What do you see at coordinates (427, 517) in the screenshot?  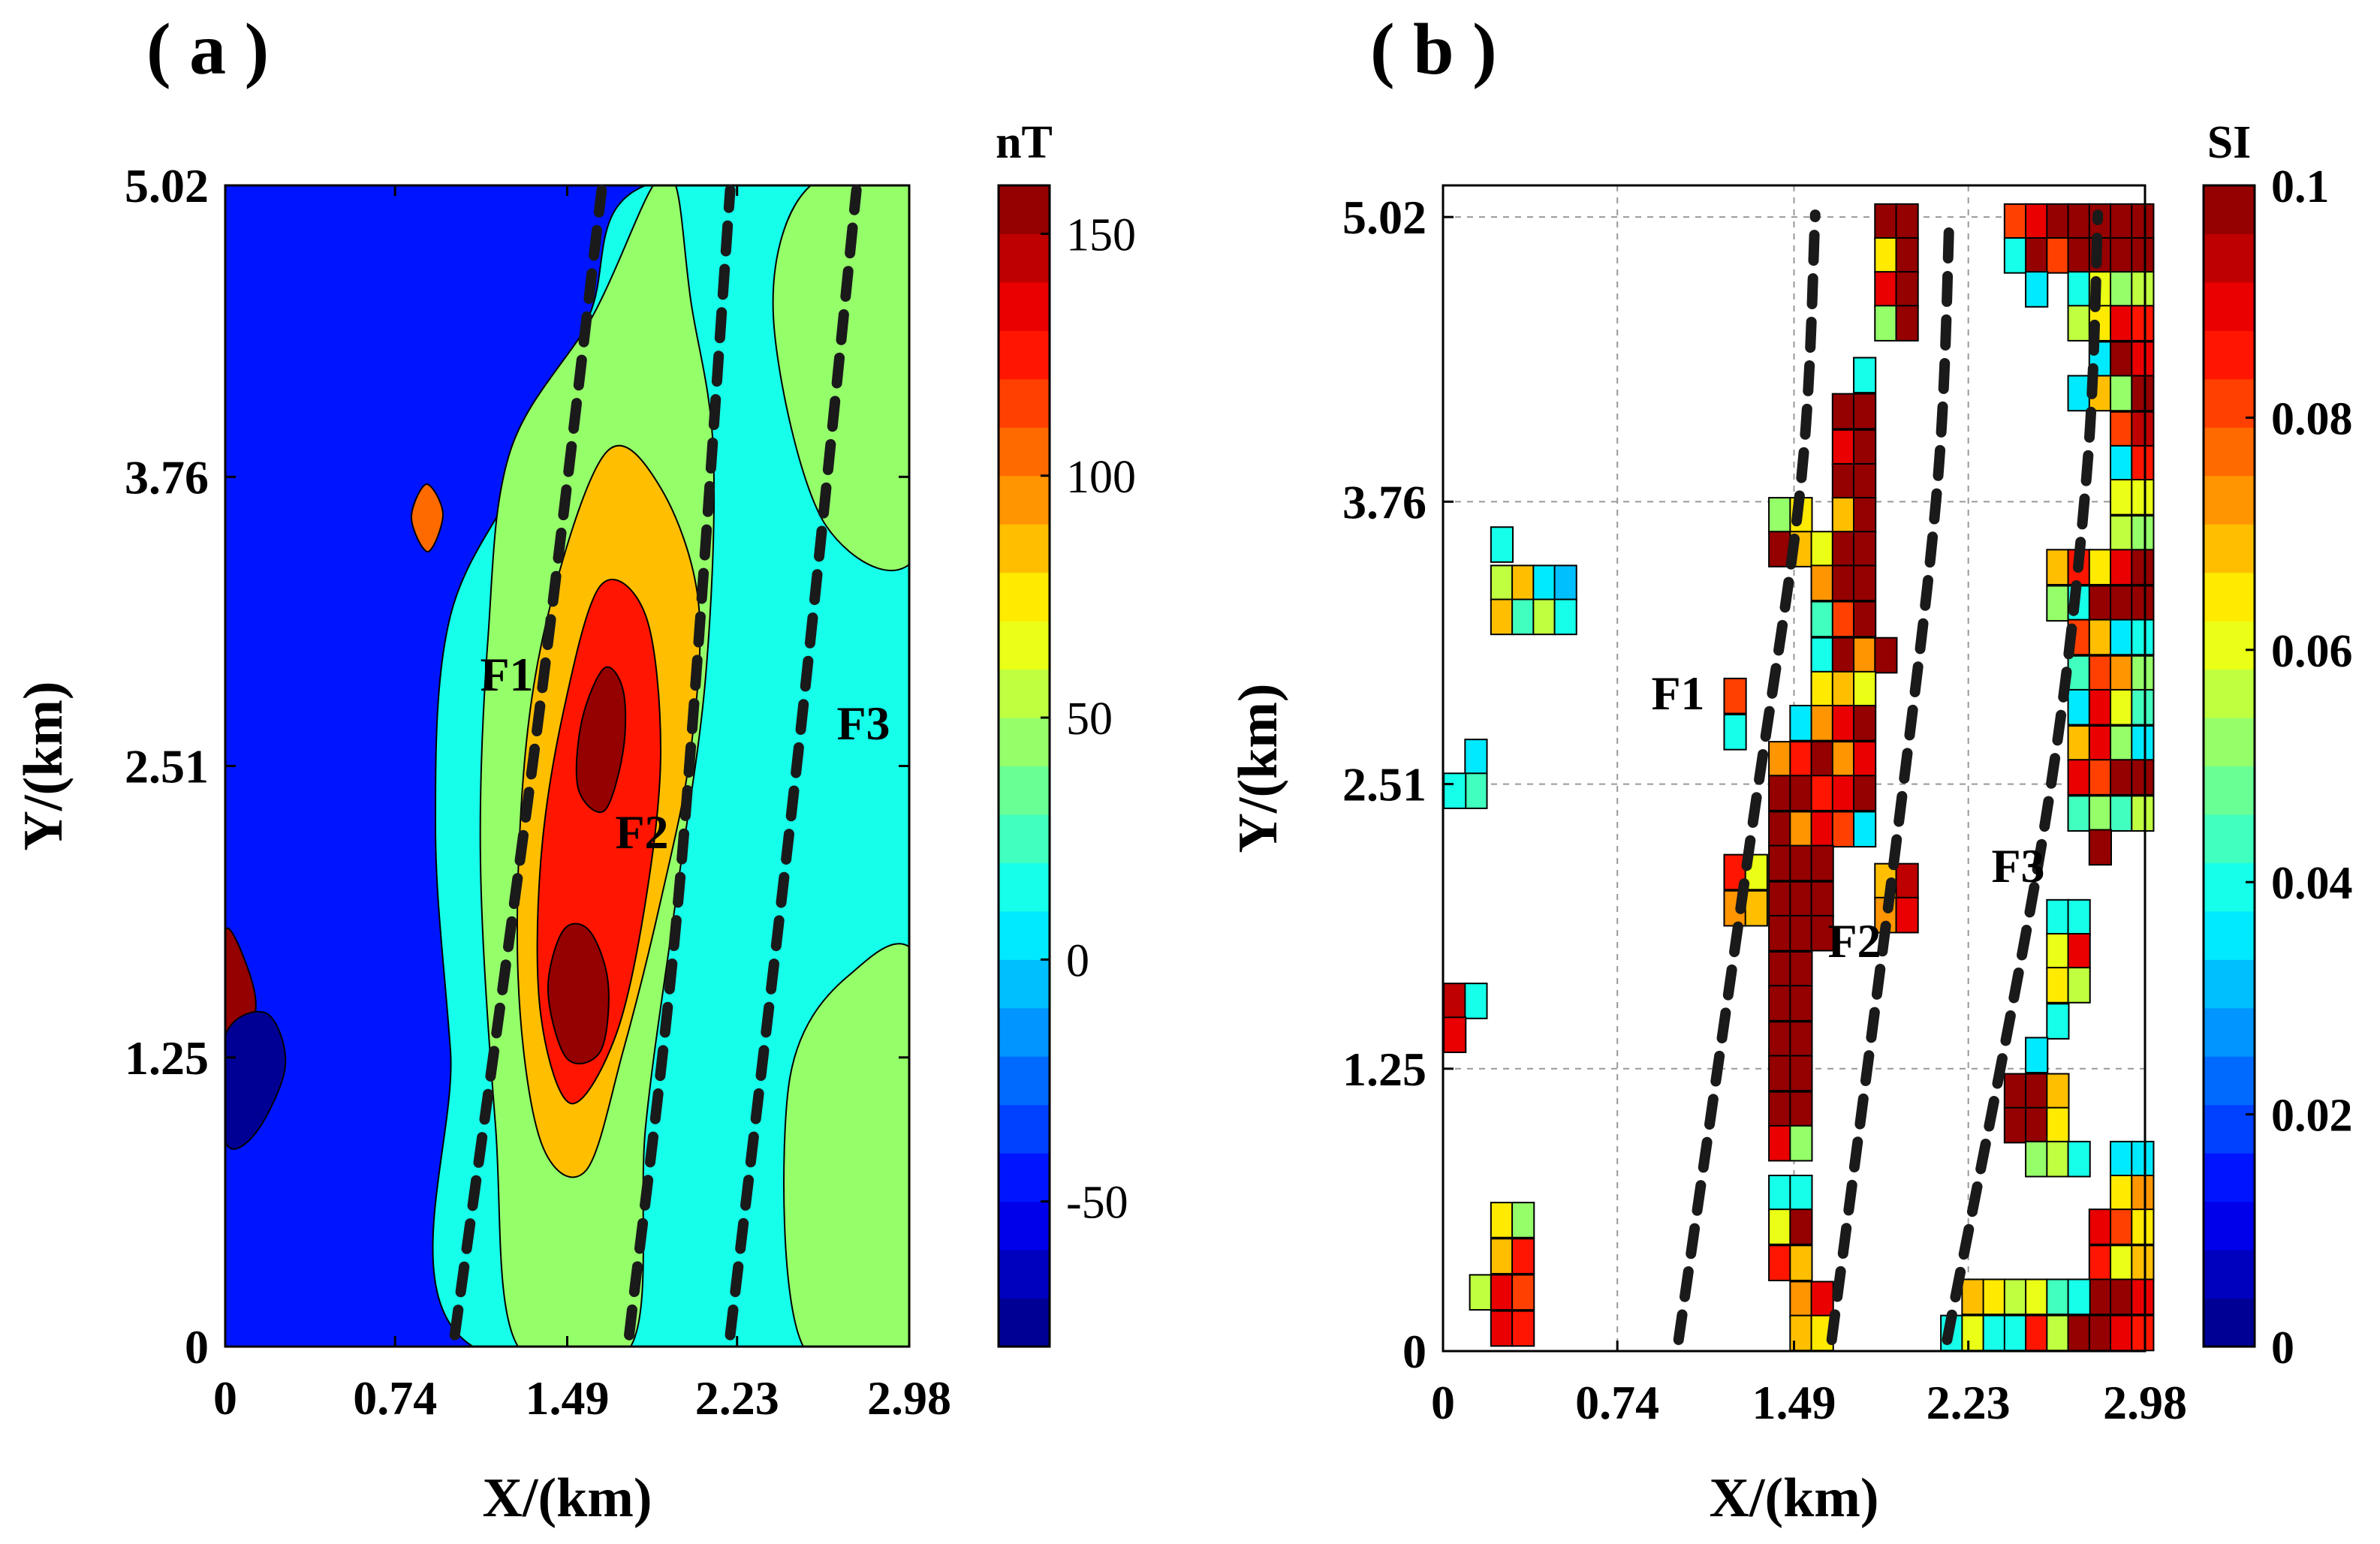 I see `contour-small-anomaly` at bounding box center [427, 517].